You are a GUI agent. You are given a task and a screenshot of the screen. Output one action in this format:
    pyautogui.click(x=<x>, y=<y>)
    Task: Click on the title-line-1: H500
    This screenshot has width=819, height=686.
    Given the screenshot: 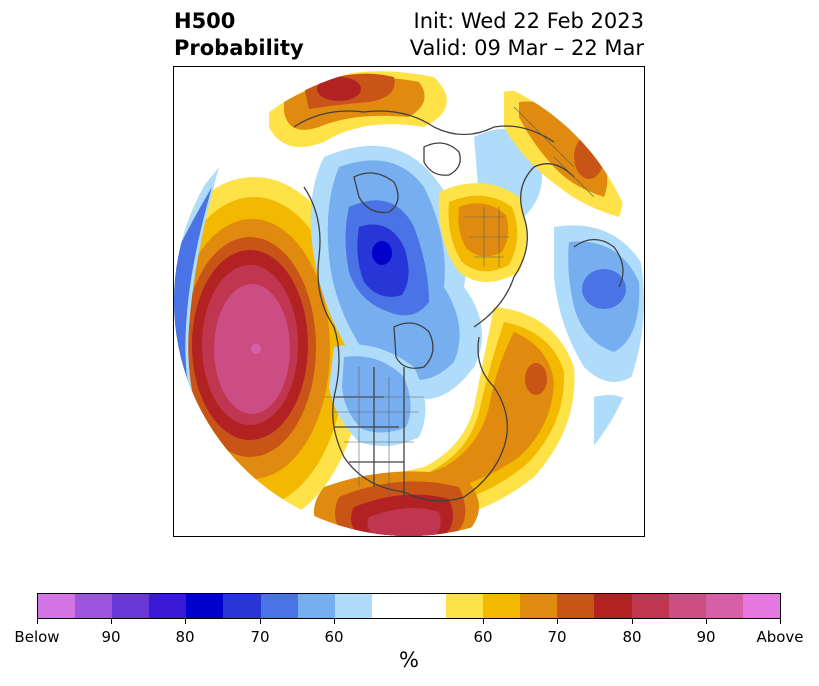 What is the action you would take?
    pyautogui.click(x=205, y=21)
    